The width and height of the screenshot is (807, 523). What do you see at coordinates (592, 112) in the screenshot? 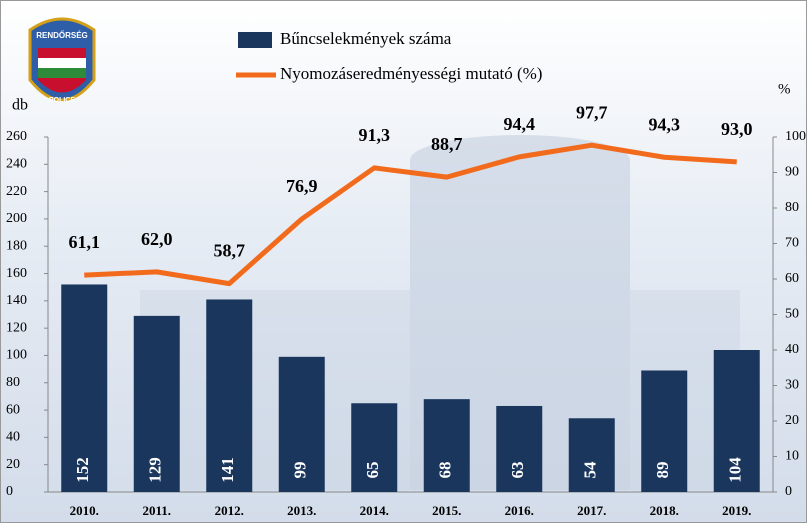
I see `line-value-label: 97,7` at bounding box center [592, 112].